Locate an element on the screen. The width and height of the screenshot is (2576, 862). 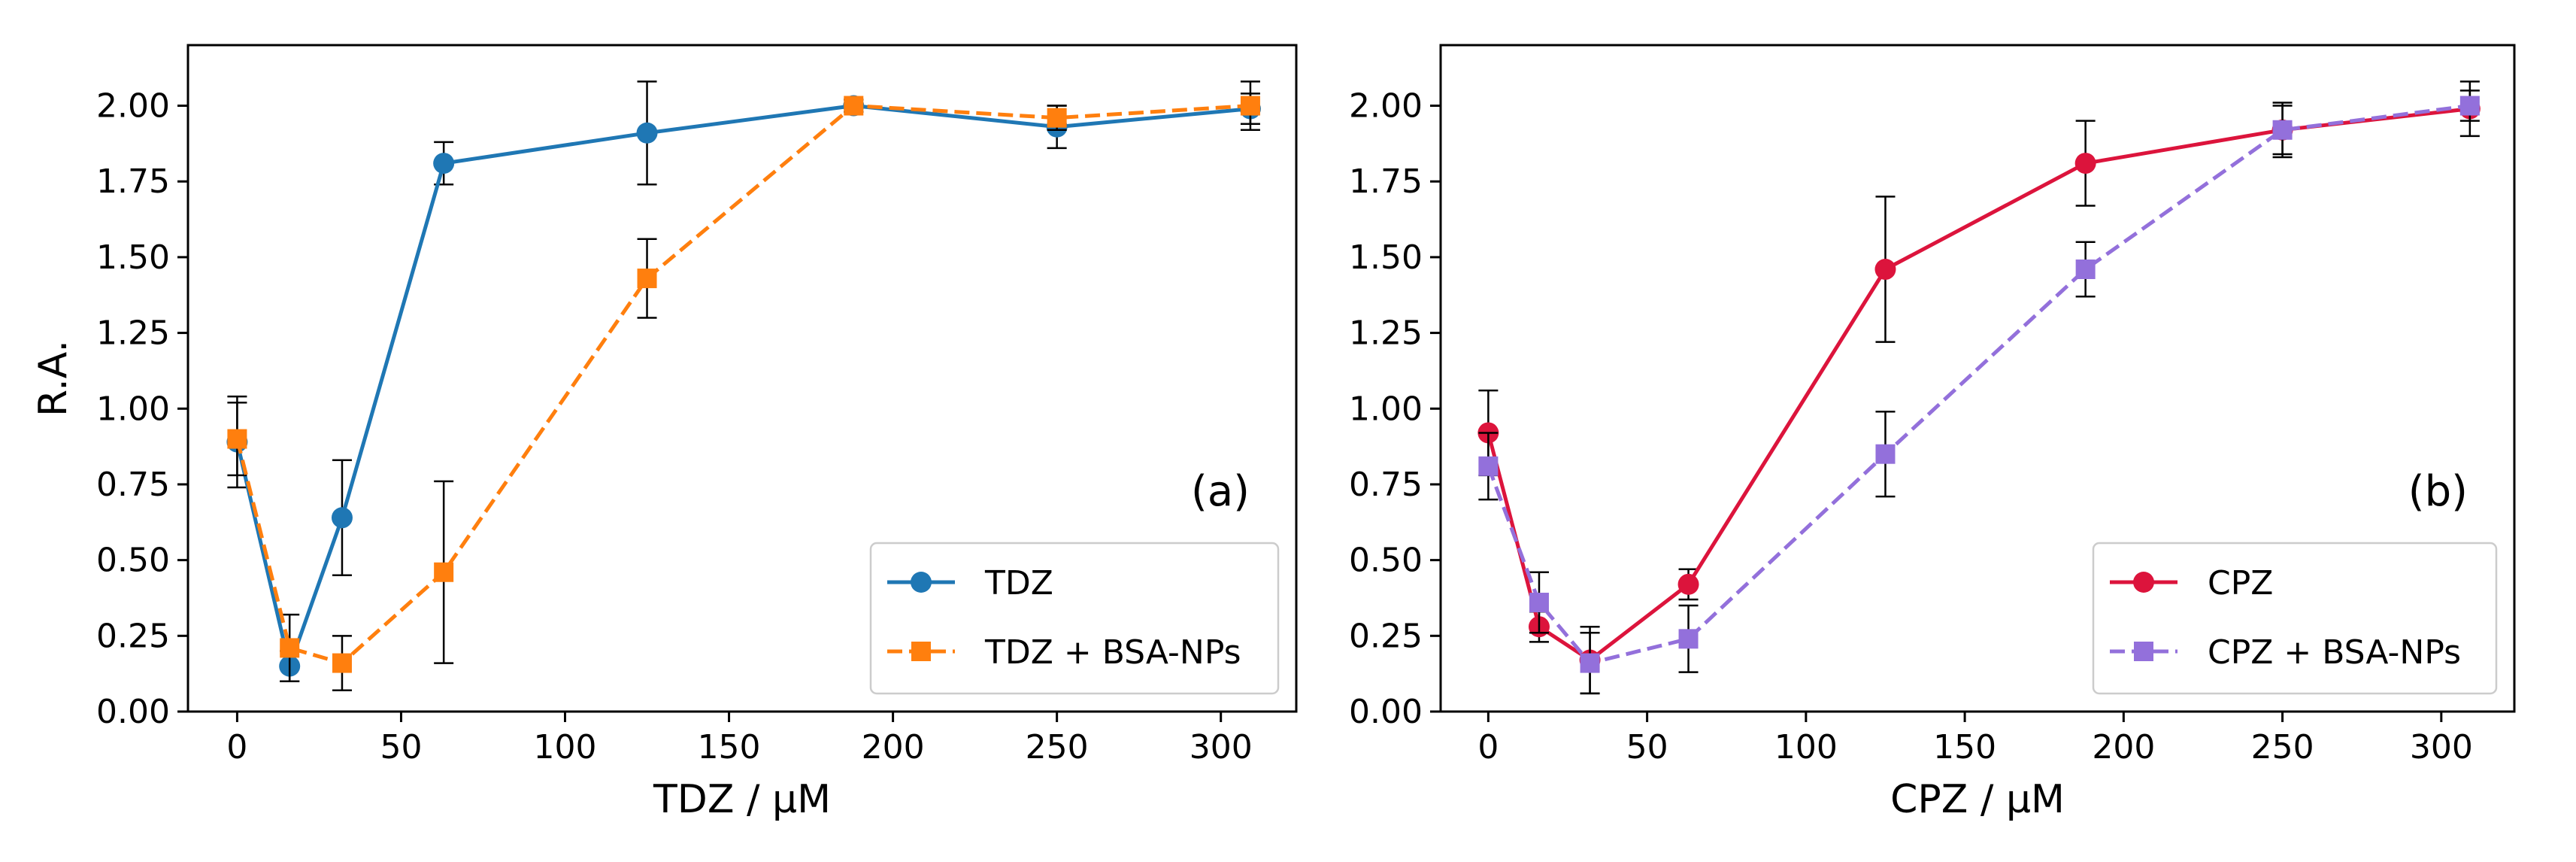
legend: TDZ TDZ + BSA-NPs is located at coordinates (1074, 618).